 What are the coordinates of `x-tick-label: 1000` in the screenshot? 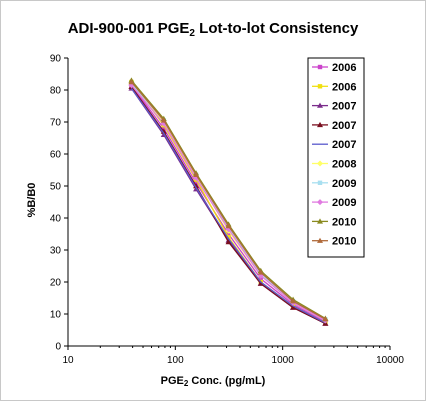 It's located at (283, 360).